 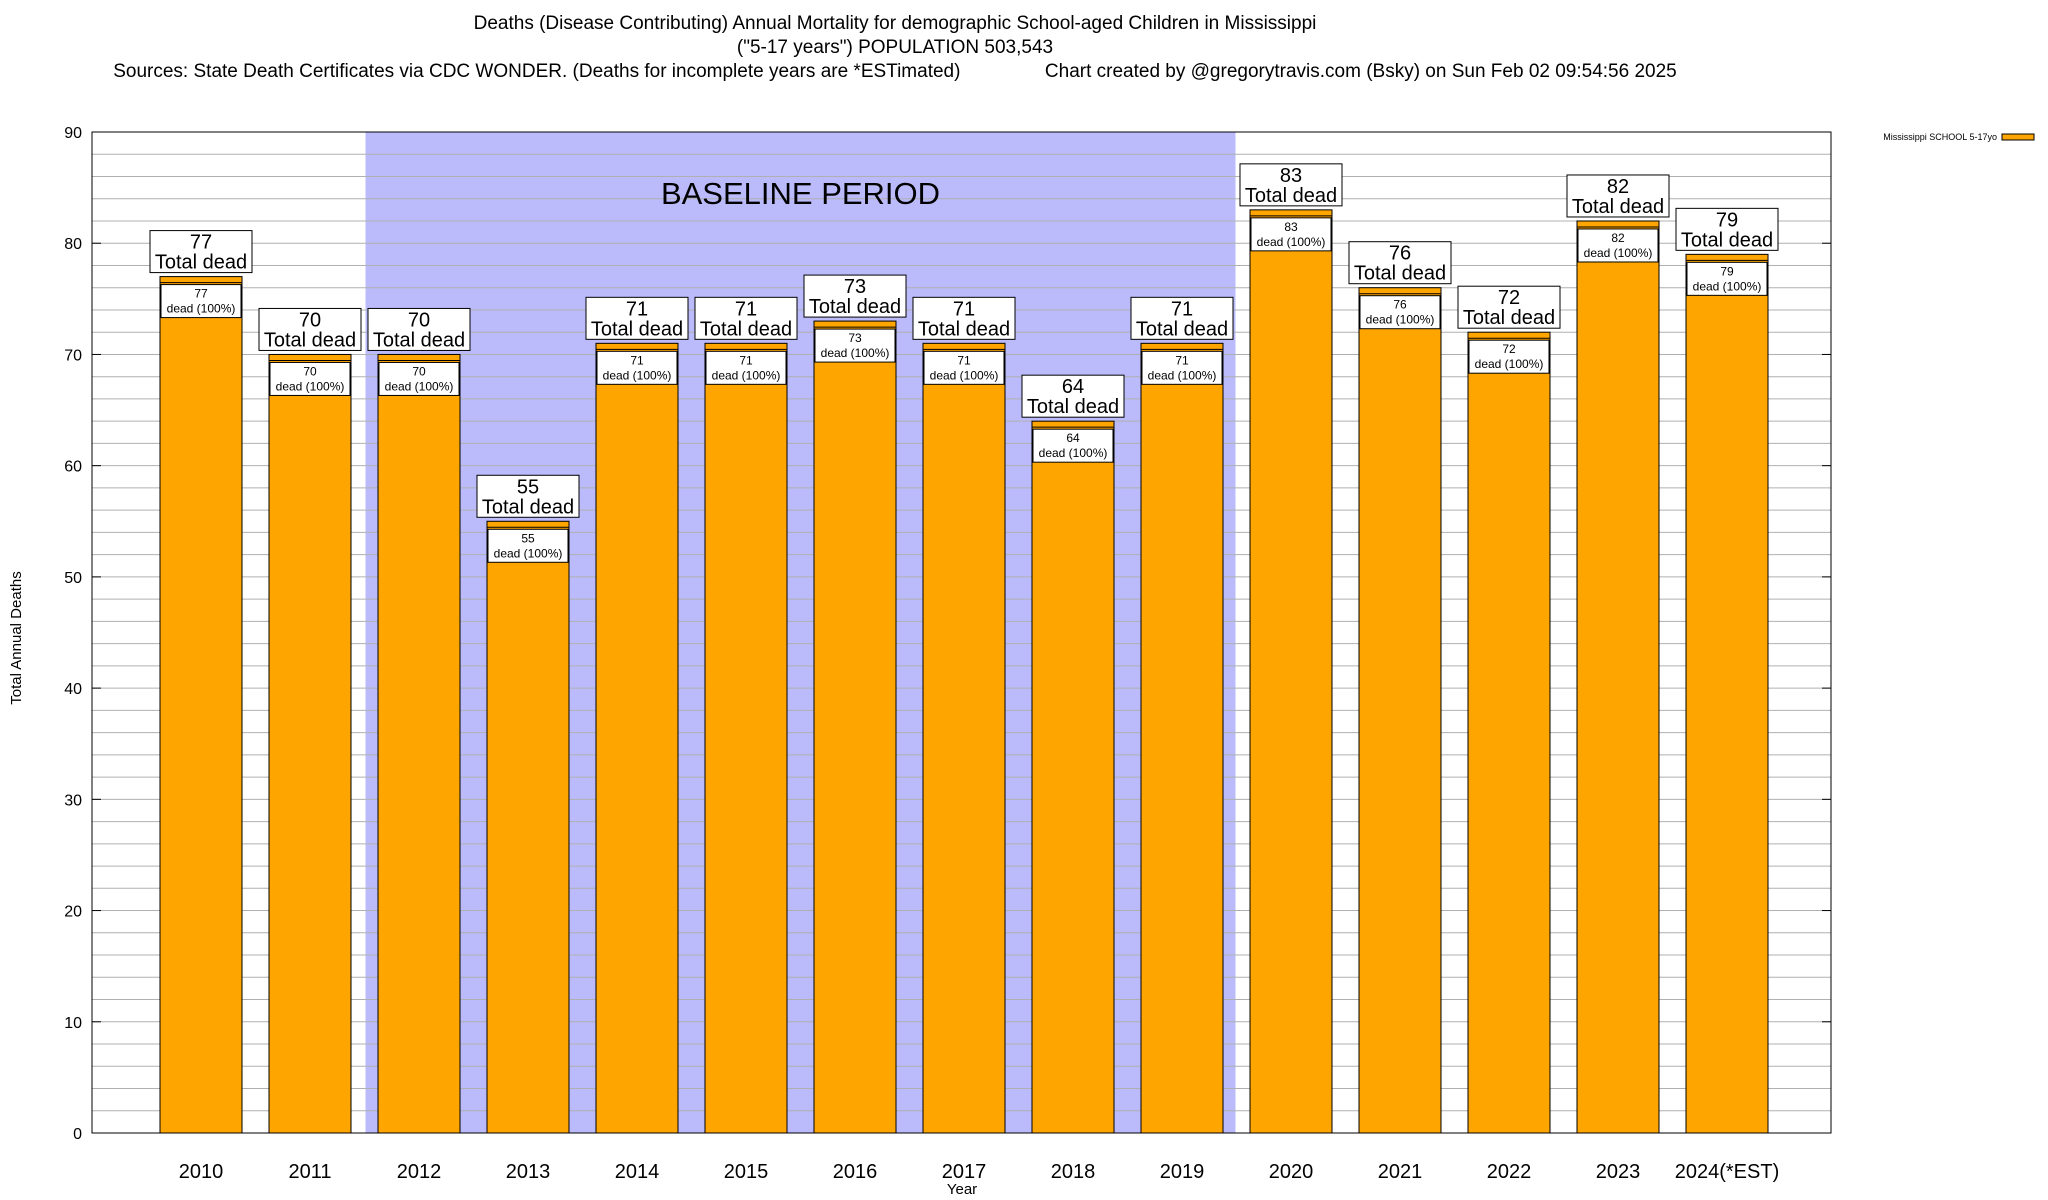 I want to click on top-label-value: 64, so click(x=1073, y=387).